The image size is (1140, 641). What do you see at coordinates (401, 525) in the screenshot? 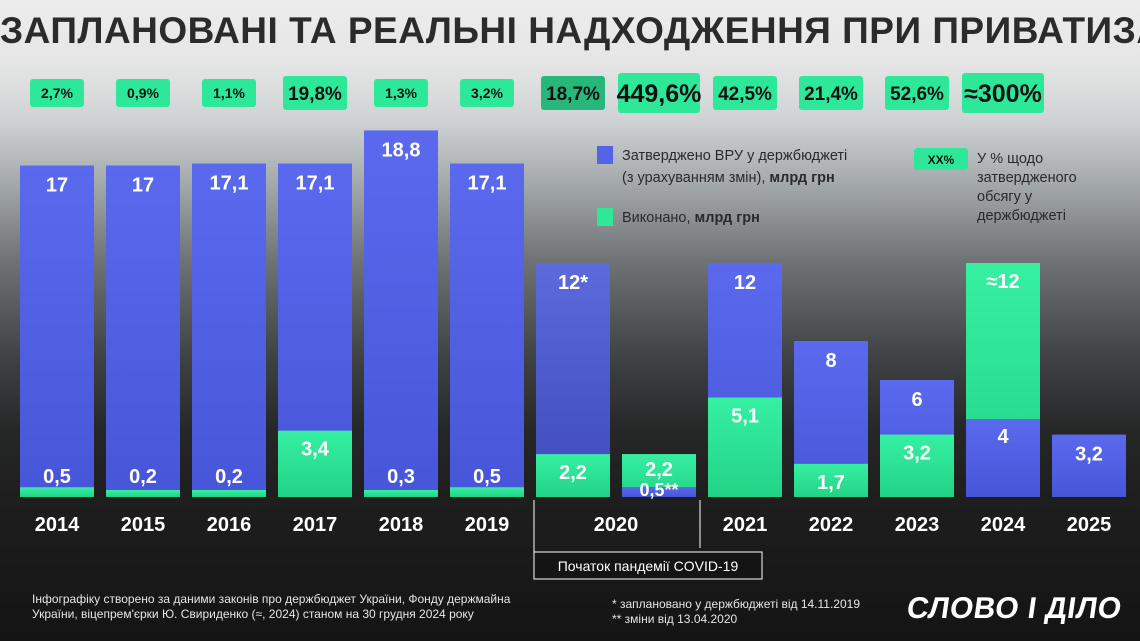
I see `year-label-2018: 2018` at bounding box center [401, 525].